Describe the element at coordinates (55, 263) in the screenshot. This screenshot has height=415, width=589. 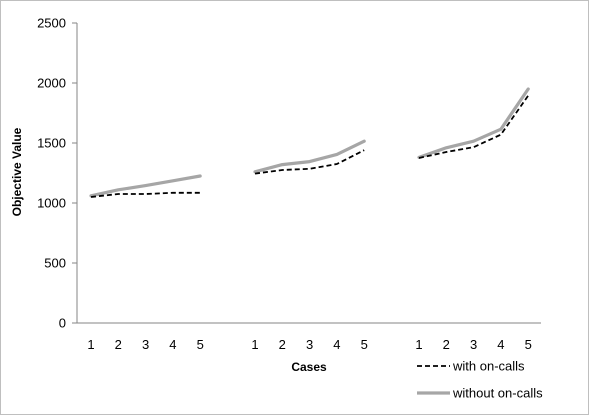
I see `y-tick-label: 500` at that location.